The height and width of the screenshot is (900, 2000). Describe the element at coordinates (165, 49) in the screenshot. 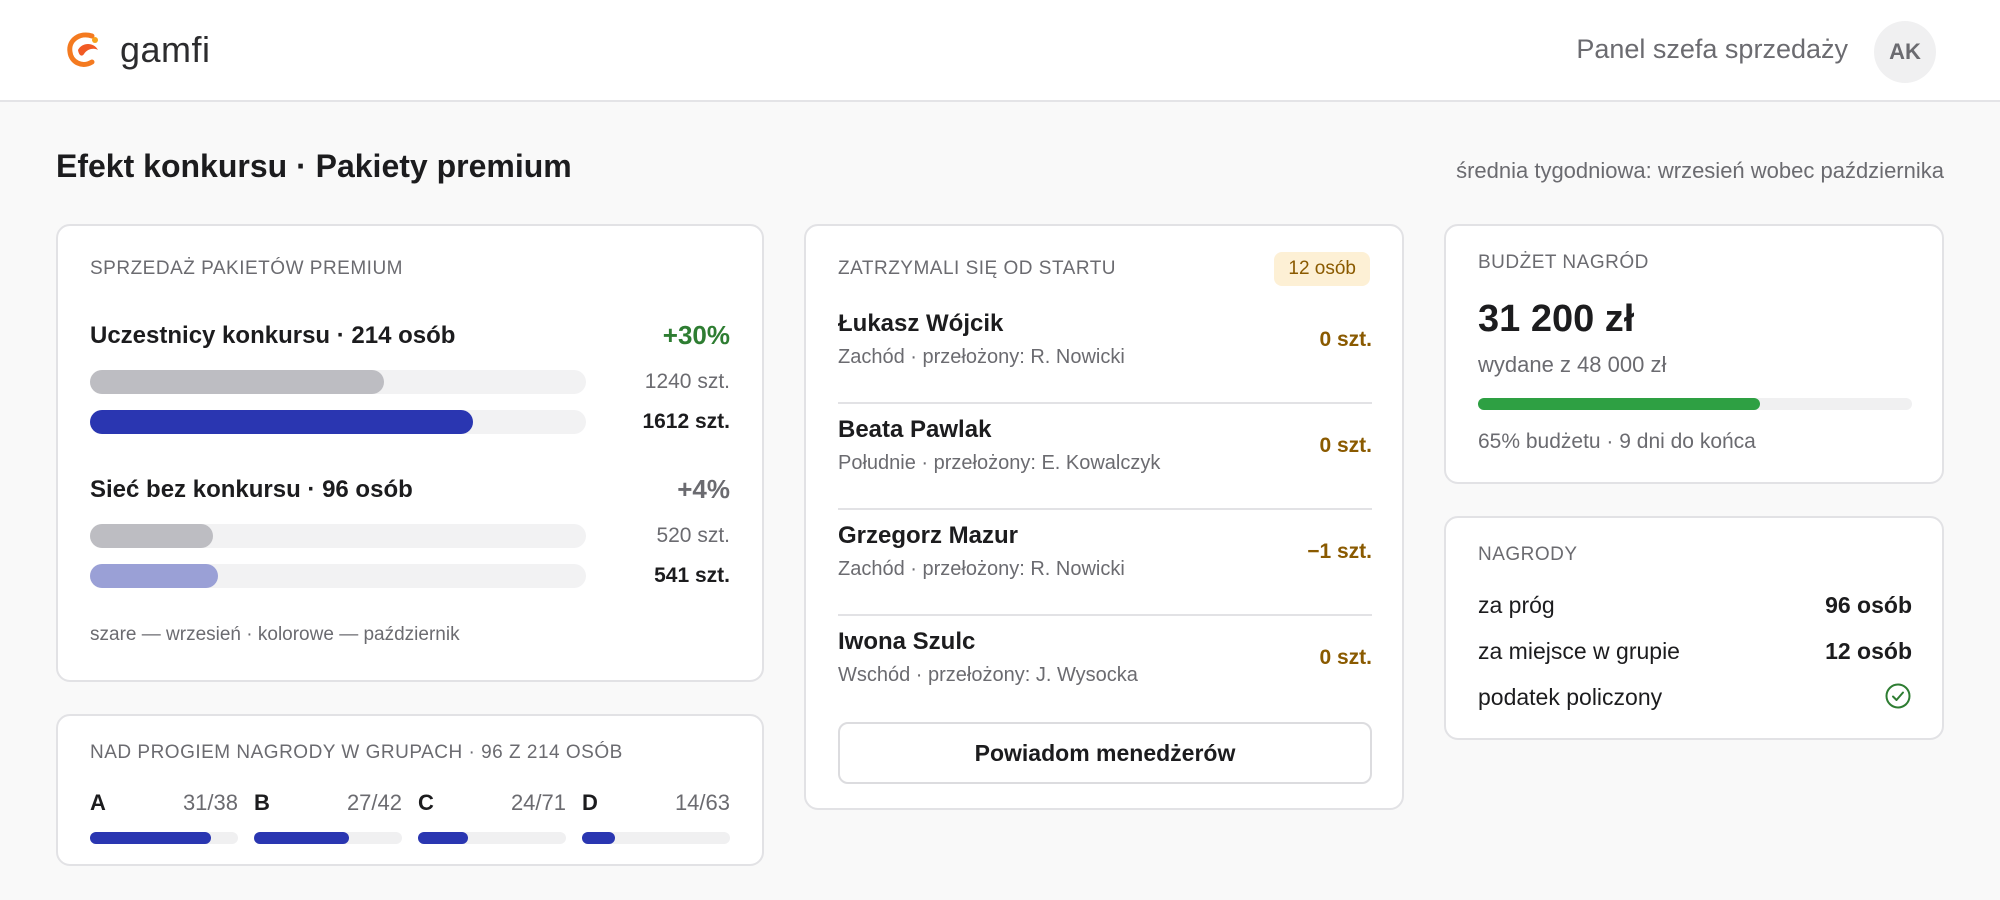

I see `logo-text: gamfi` at that location.